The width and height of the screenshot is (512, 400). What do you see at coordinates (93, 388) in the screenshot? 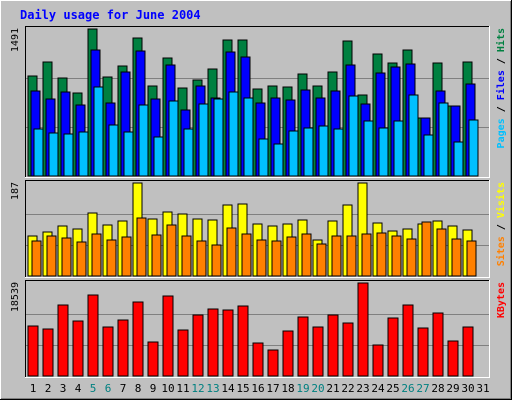
I see `x-tick-label: 5` at bounding box center [93, 388].